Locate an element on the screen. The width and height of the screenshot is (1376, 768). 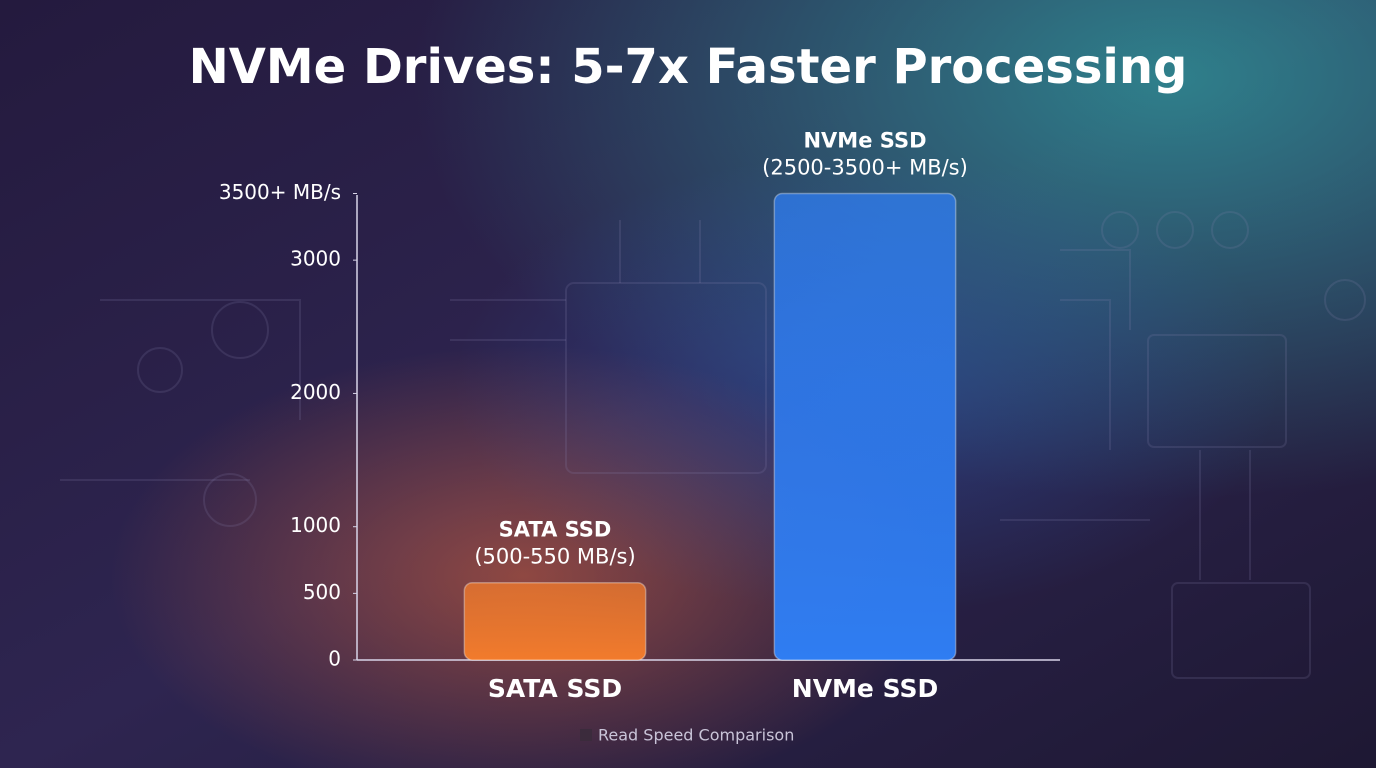
chart-title: NVMe Drives: 5-7x Faster Processing is located at coordinates (688, 67).